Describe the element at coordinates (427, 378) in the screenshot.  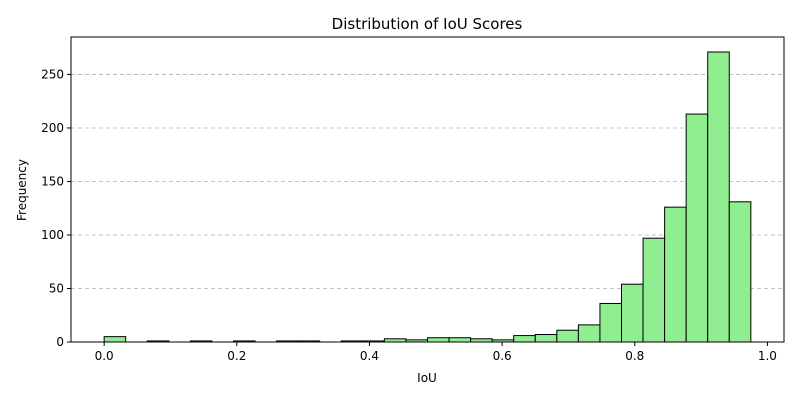
I see `x-axis-label: IoU` at that location.